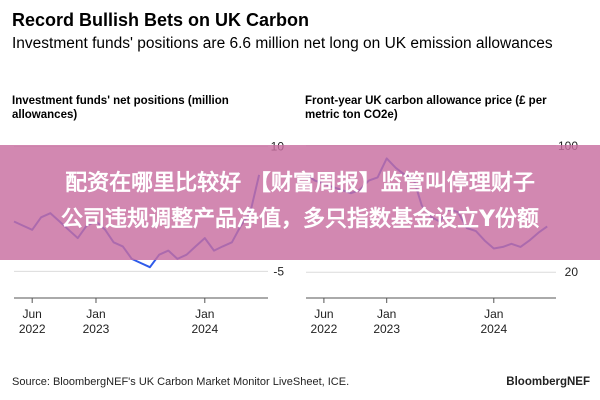 This screenshot has height=400, width=600. I want to click on chart-title: Record Bullish Bets on UK Carbon, so click(161, 20).